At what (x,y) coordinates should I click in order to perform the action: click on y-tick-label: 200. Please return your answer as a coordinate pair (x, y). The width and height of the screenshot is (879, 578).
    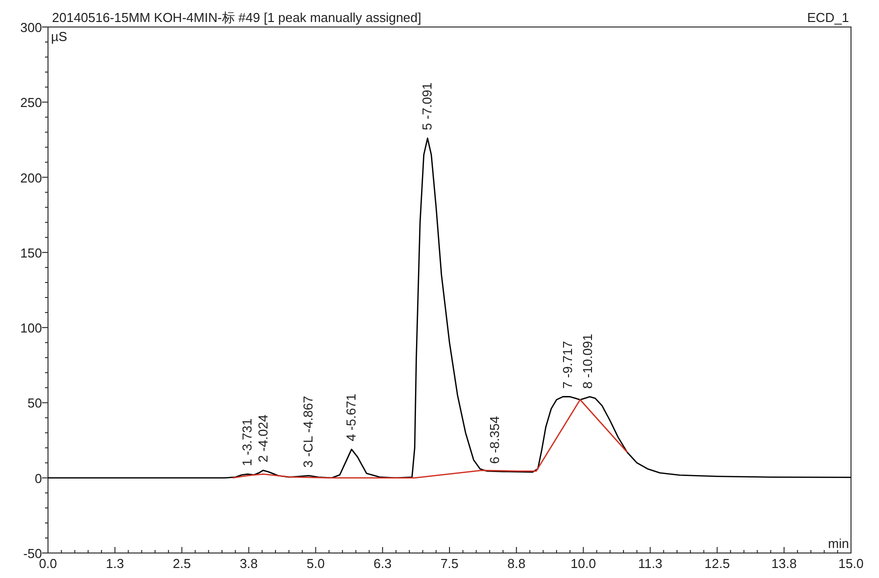
    Looking at the image, I should click on (31, 178).